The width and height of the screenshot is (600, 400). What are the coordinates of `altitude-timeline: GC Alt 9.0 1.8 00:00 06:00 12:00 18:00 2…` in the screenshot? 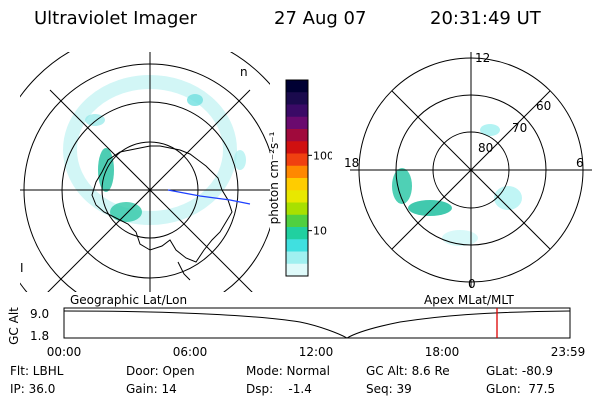 It's located at (296, 333).